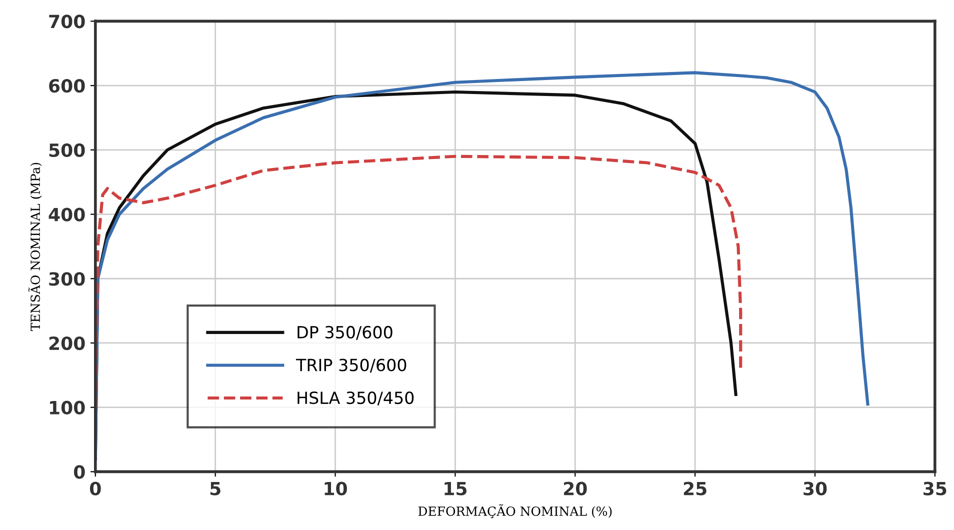 The width and height of the screenshot is (954, 530). Describe the element at coordinates (95, 489) in the screenshot. I see `x-tick-label: 0` at that location.